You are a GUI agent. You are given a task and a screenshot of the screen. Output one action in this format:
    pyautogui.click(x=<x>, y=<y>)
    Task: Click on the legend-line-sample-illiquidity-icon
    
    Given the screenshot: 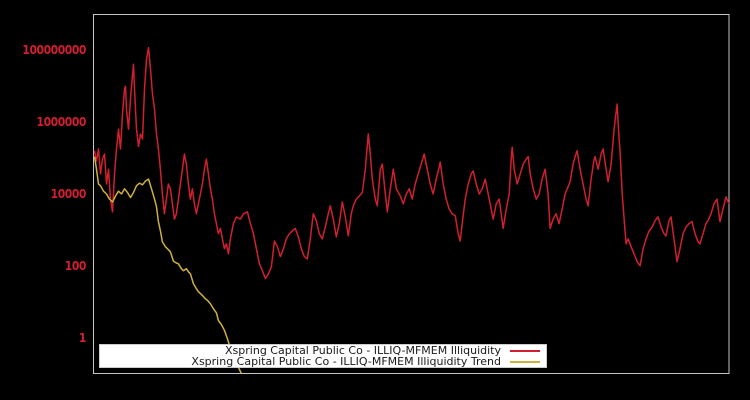 What is the action you would take?
    pyautogui.click(x=525, y=350)
    